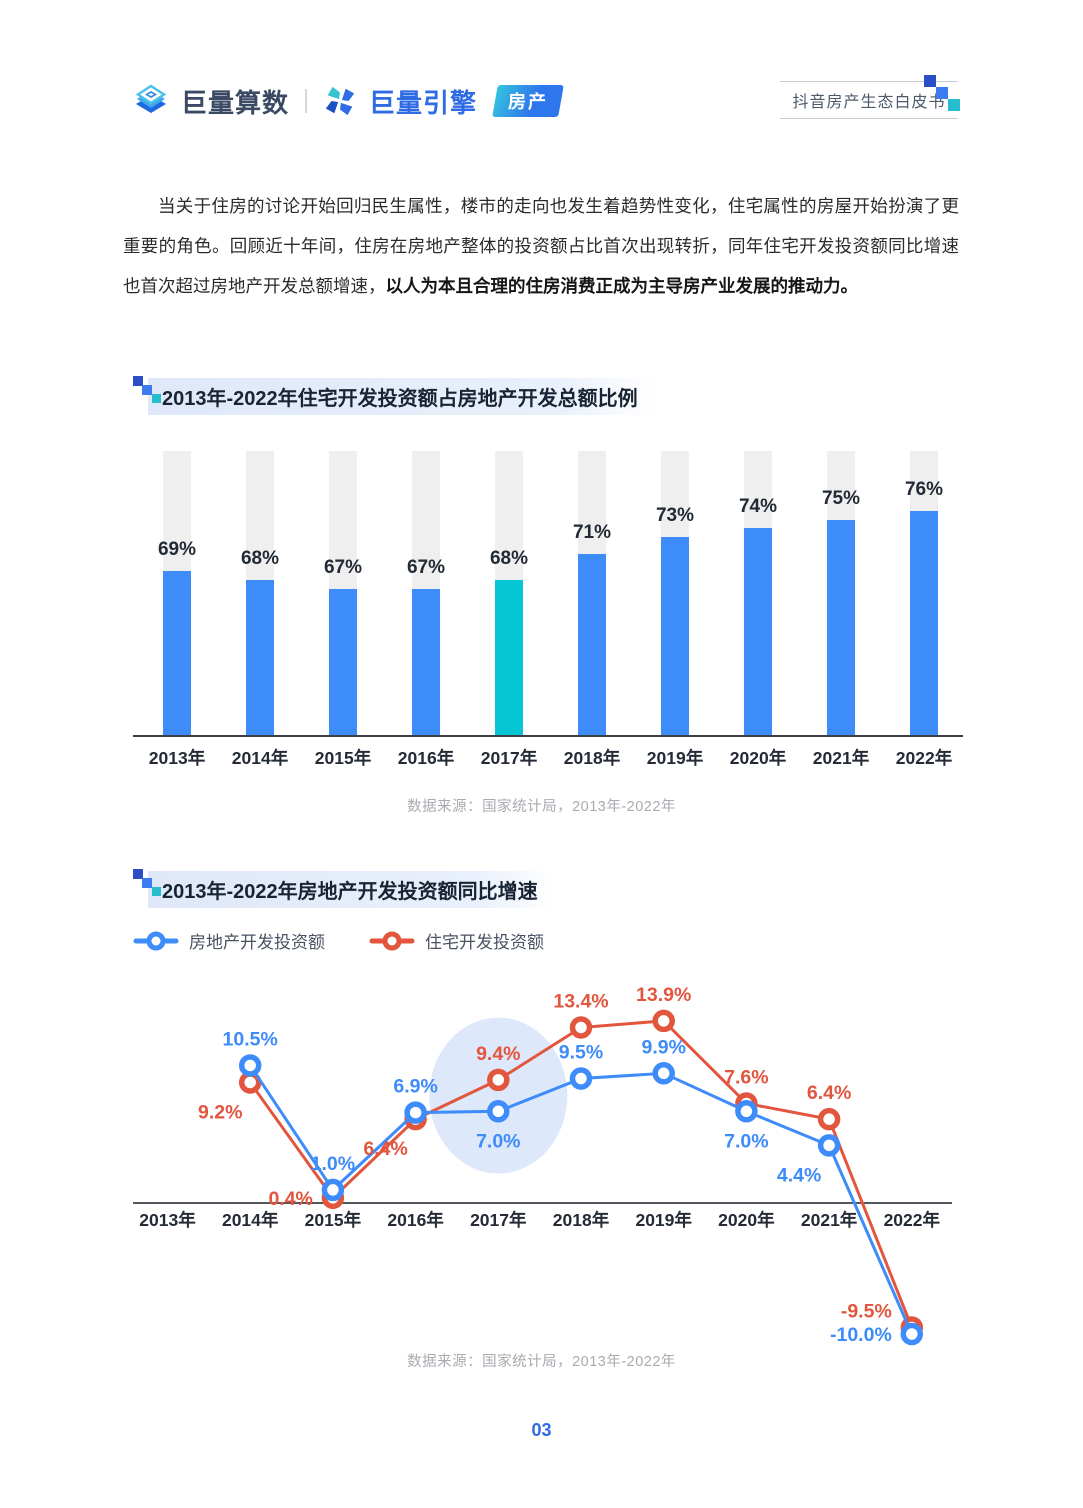 The image size is (1083, 1508). I want to click on bar-2015年, so click(343, 661).